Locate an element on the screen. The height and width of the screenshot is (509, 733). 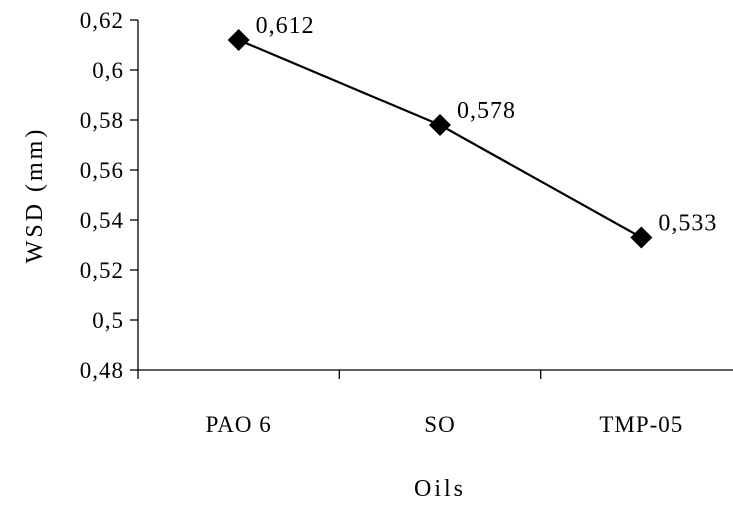
x-axis: PAO 6 SO TMP-05 is located at coordinates (435, 403).